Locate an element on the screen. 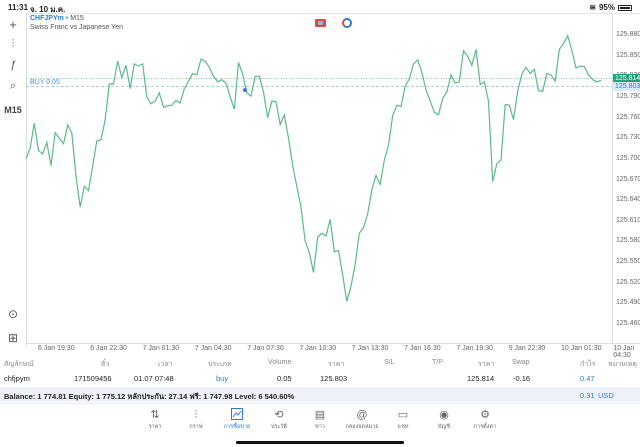  news-icon: ▤ is located at coordinates (320, 415).